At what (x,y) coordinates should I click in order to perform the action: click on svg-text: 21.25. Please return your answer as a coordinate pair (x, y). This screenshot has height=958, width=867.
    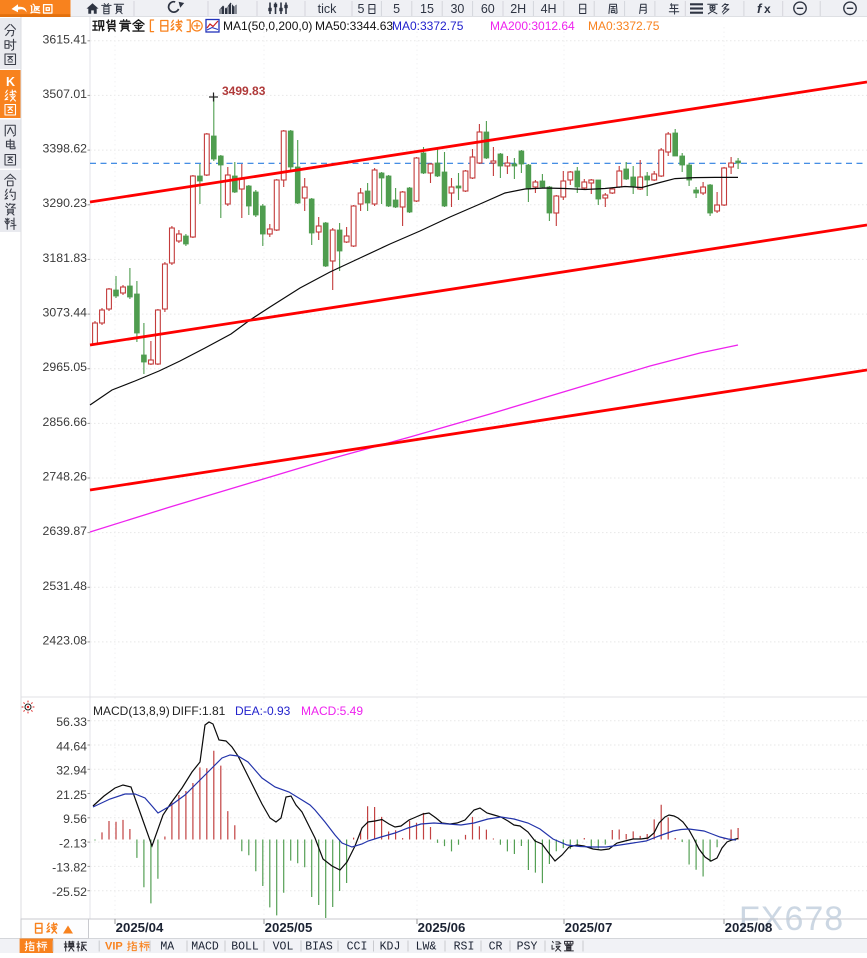
    Looking at the image, I should click on (71, 795).